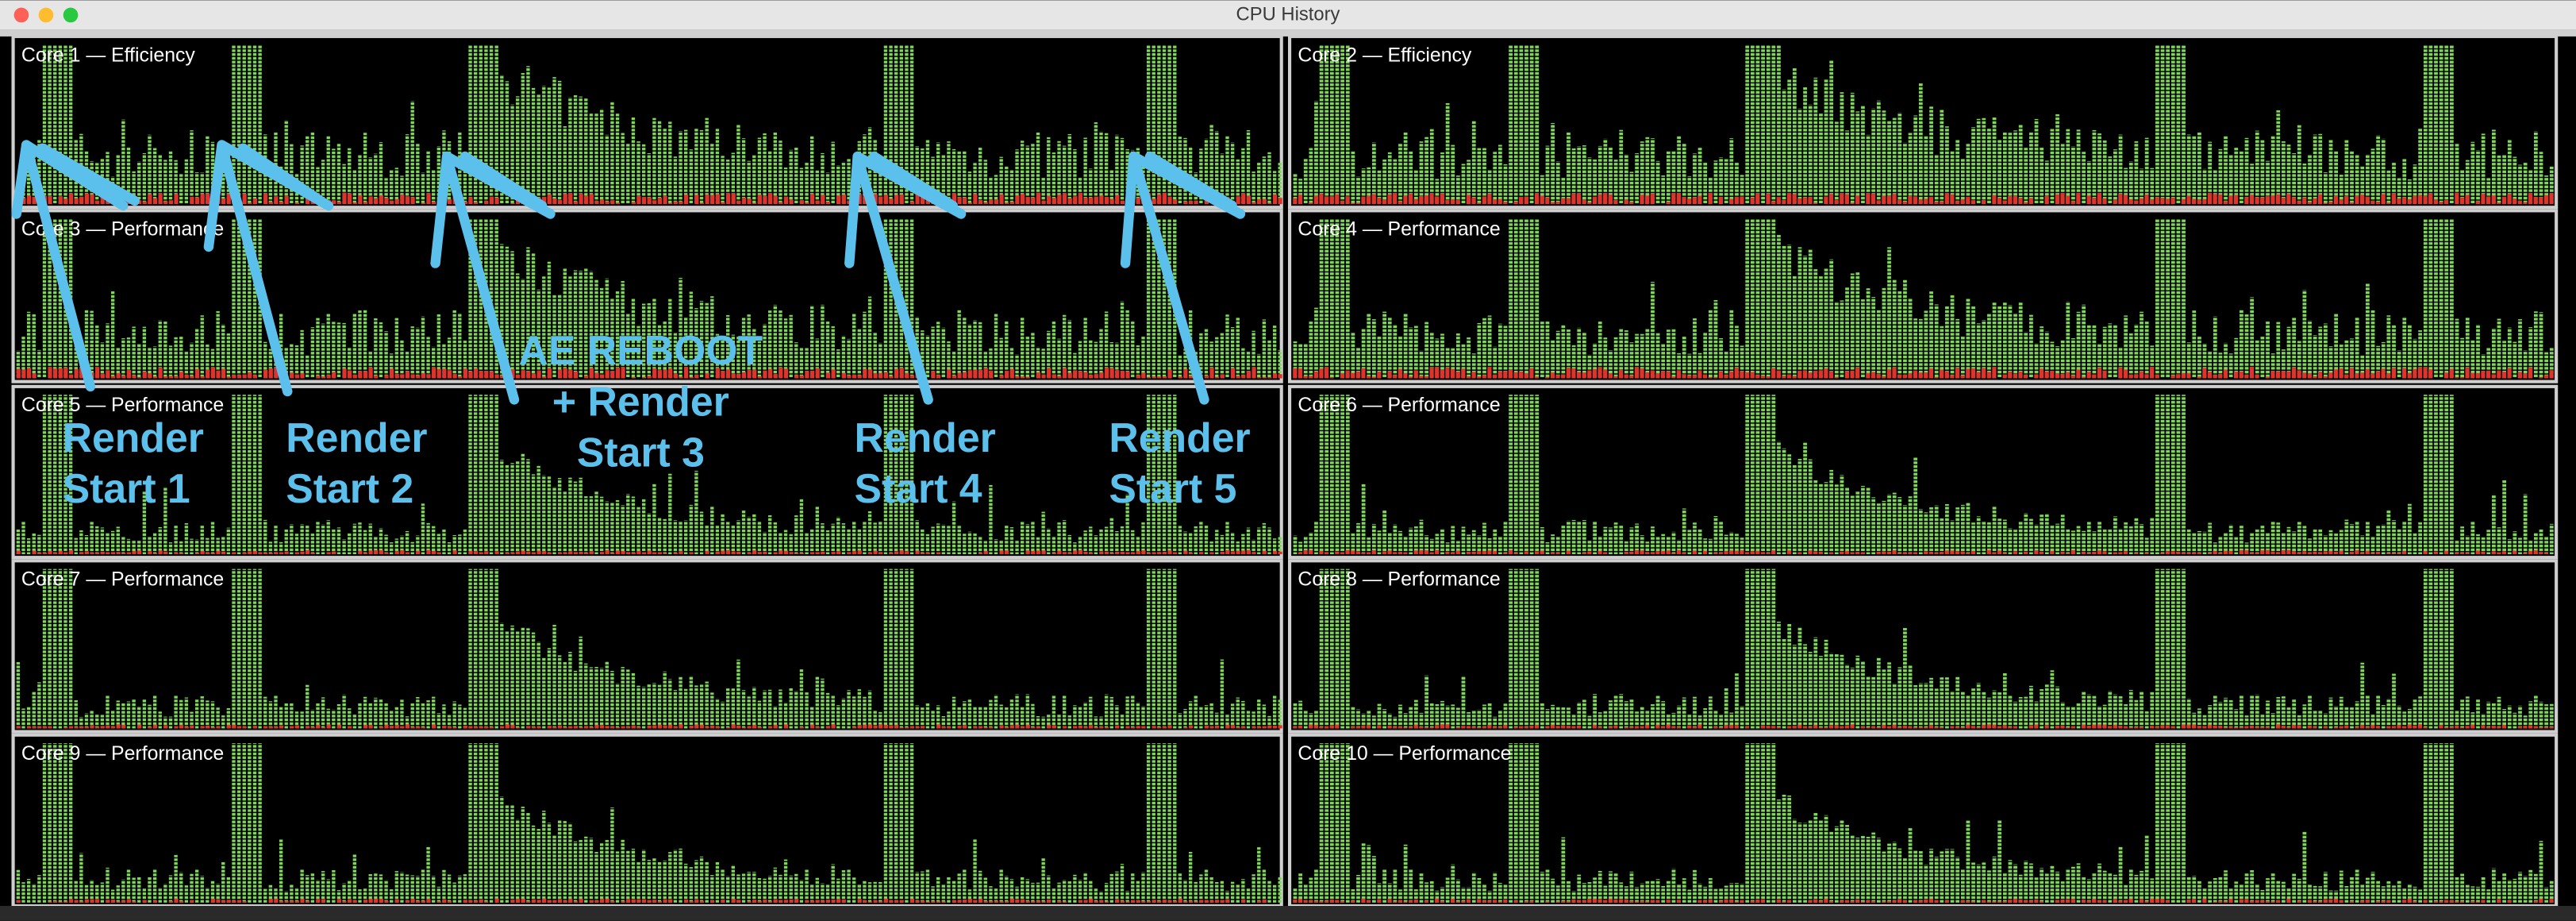  I want to click on close-button, so click(21, 15).